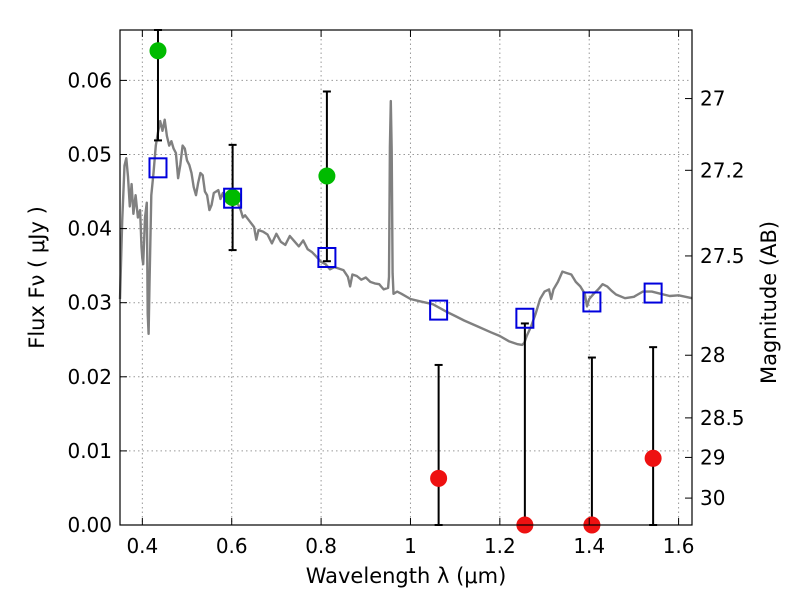 The height and width of the screenshot is (604, 800). Describe the element at coordinates (410, 546) in the screenshot. I see `x-tick-label: 1` at that location.